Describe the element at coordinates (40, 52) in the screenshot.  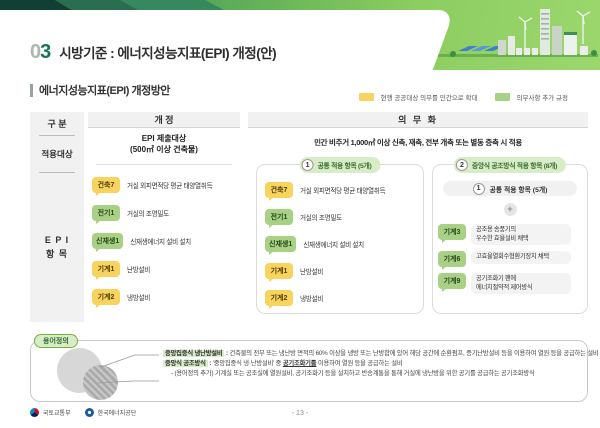
I see `slide-number: 03` at that location.